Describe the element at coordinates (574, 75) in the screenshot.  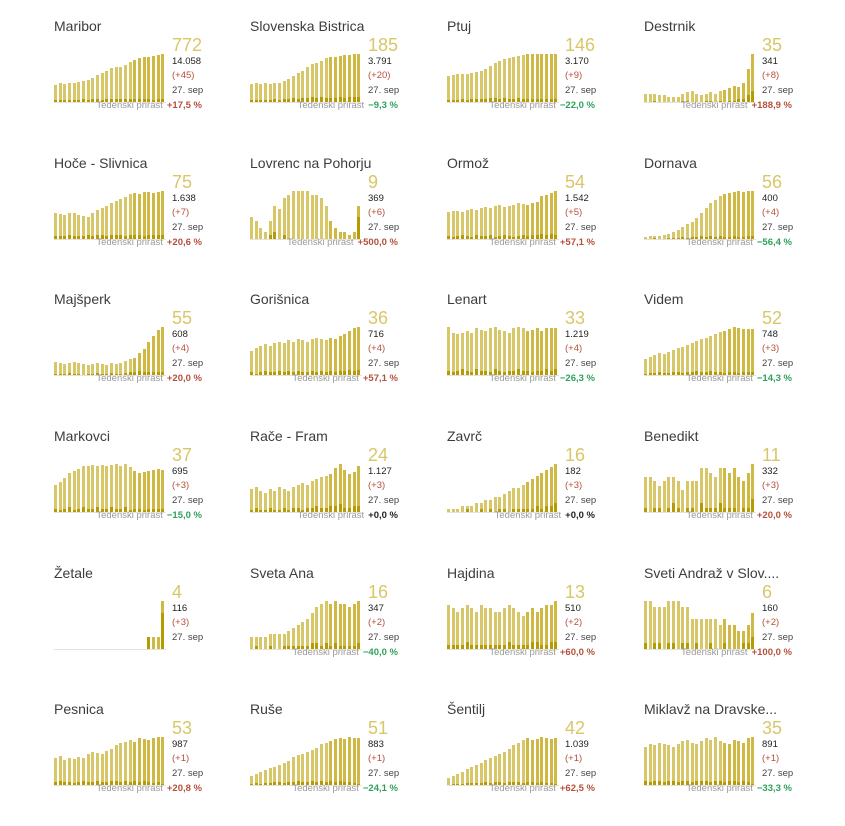
I see `new-cases-value: (+9)` at that location.